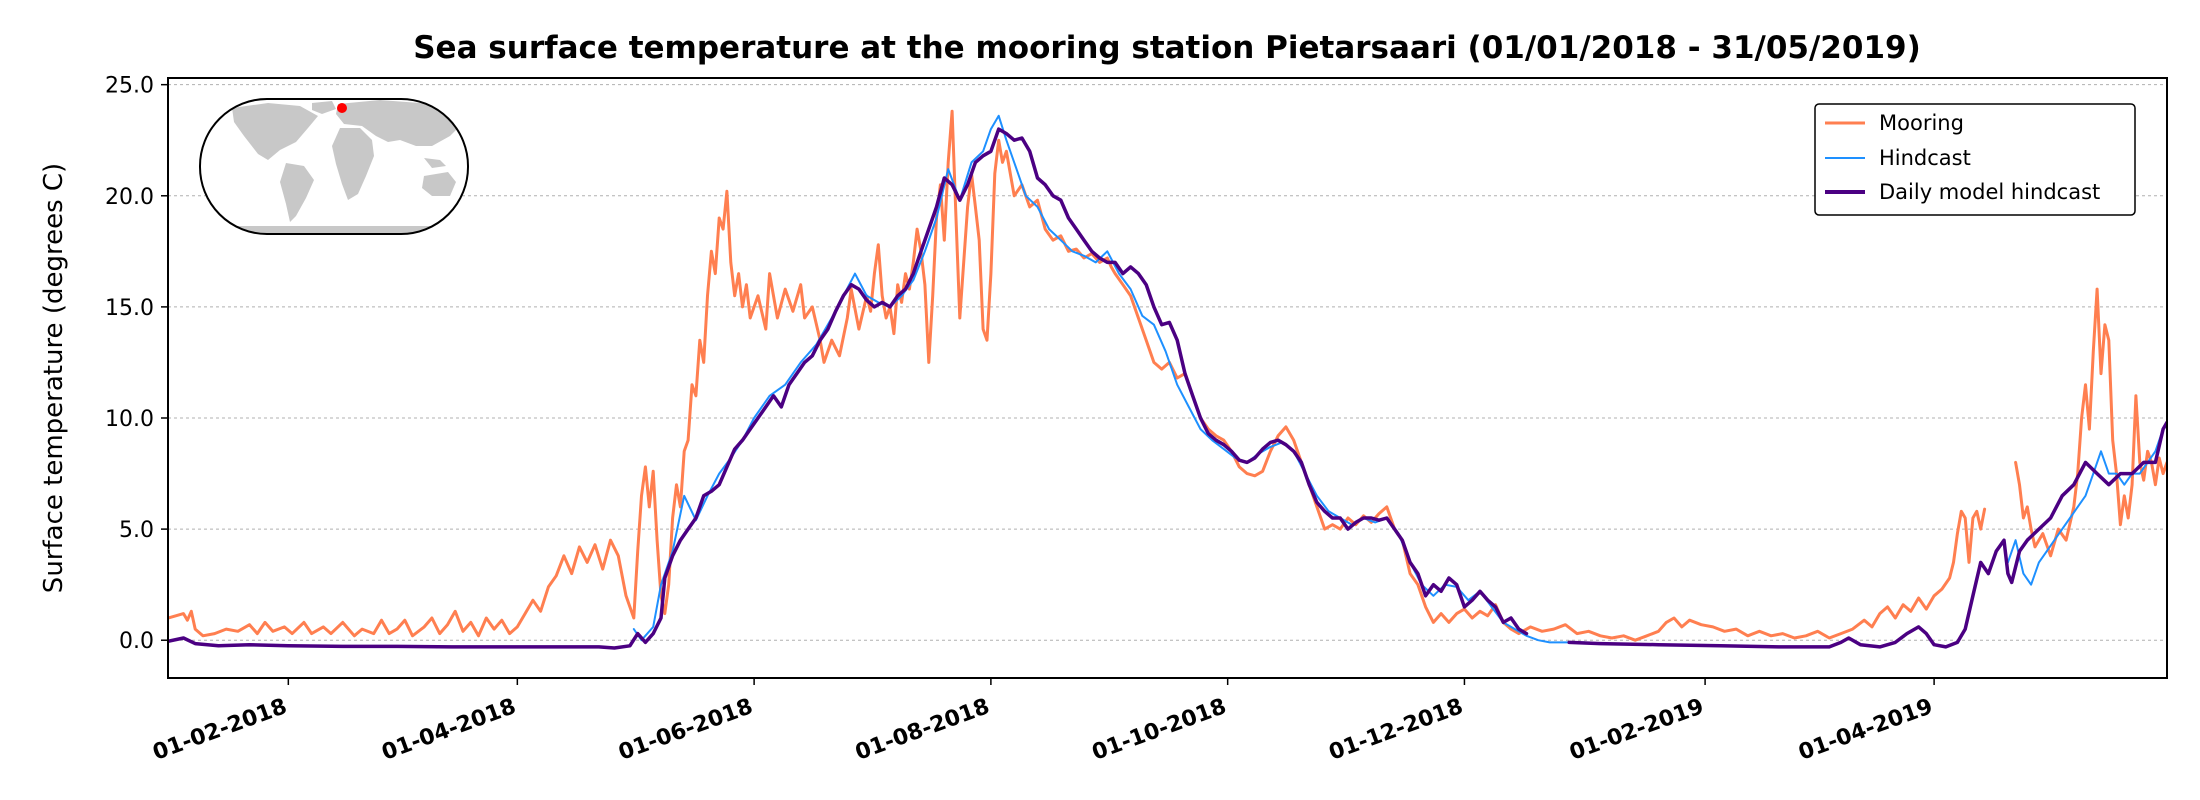 Image resolution: width=2200 pixels, height=800 pixels. I want to click on y-tick-label: 10.0, so click(129, 419).